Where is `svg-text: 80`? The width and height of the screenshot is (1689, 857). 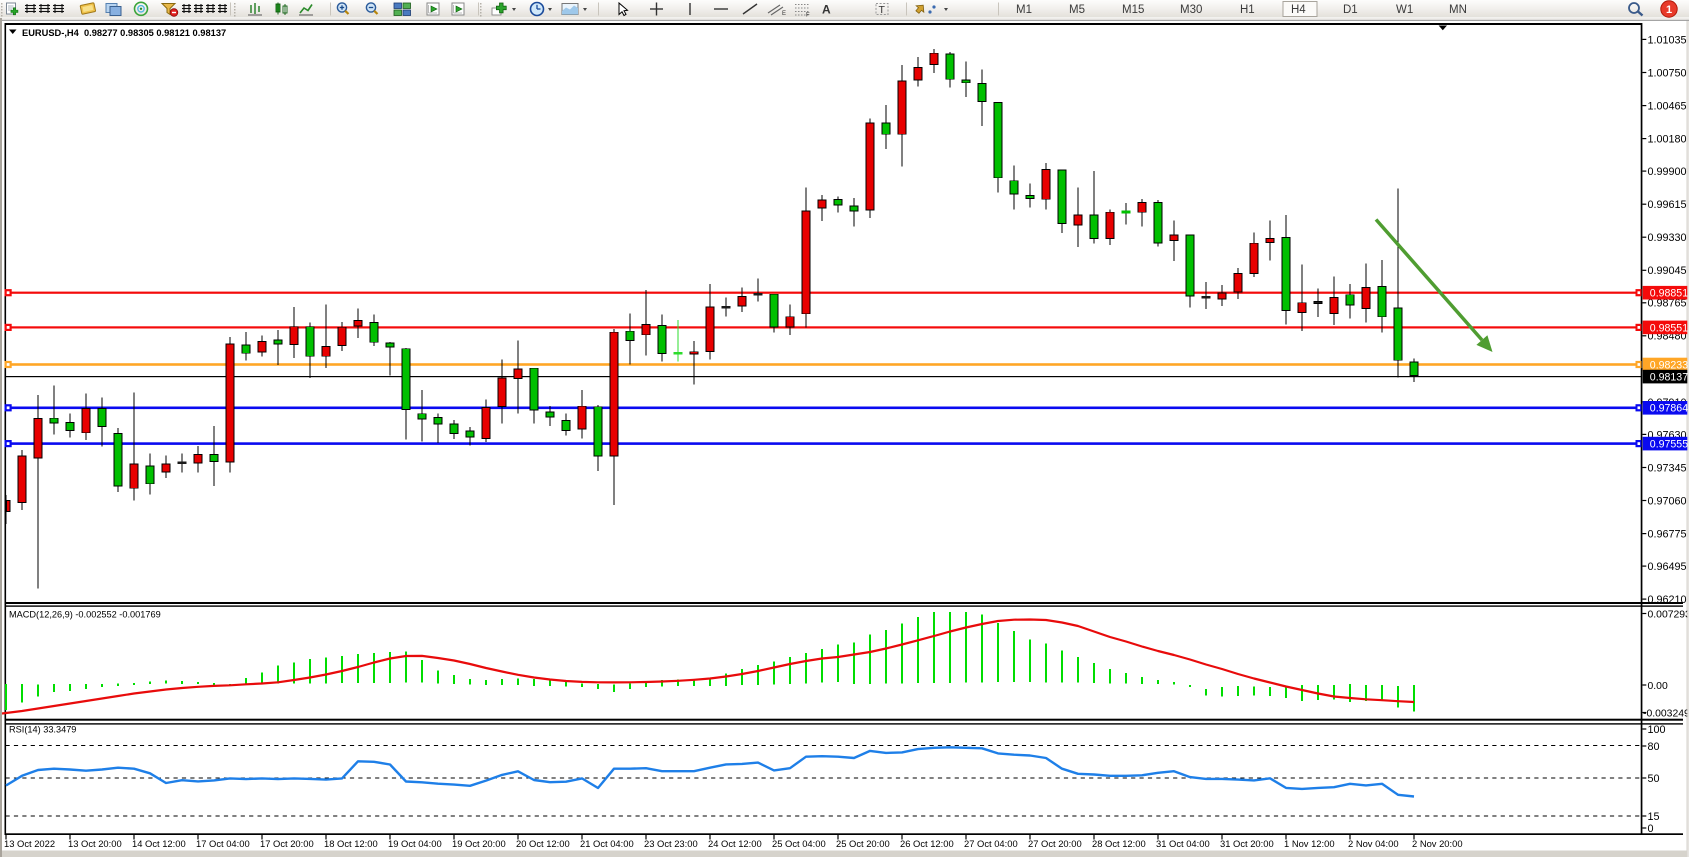 svg-text: 80 is located at coordinates (1654, 747).